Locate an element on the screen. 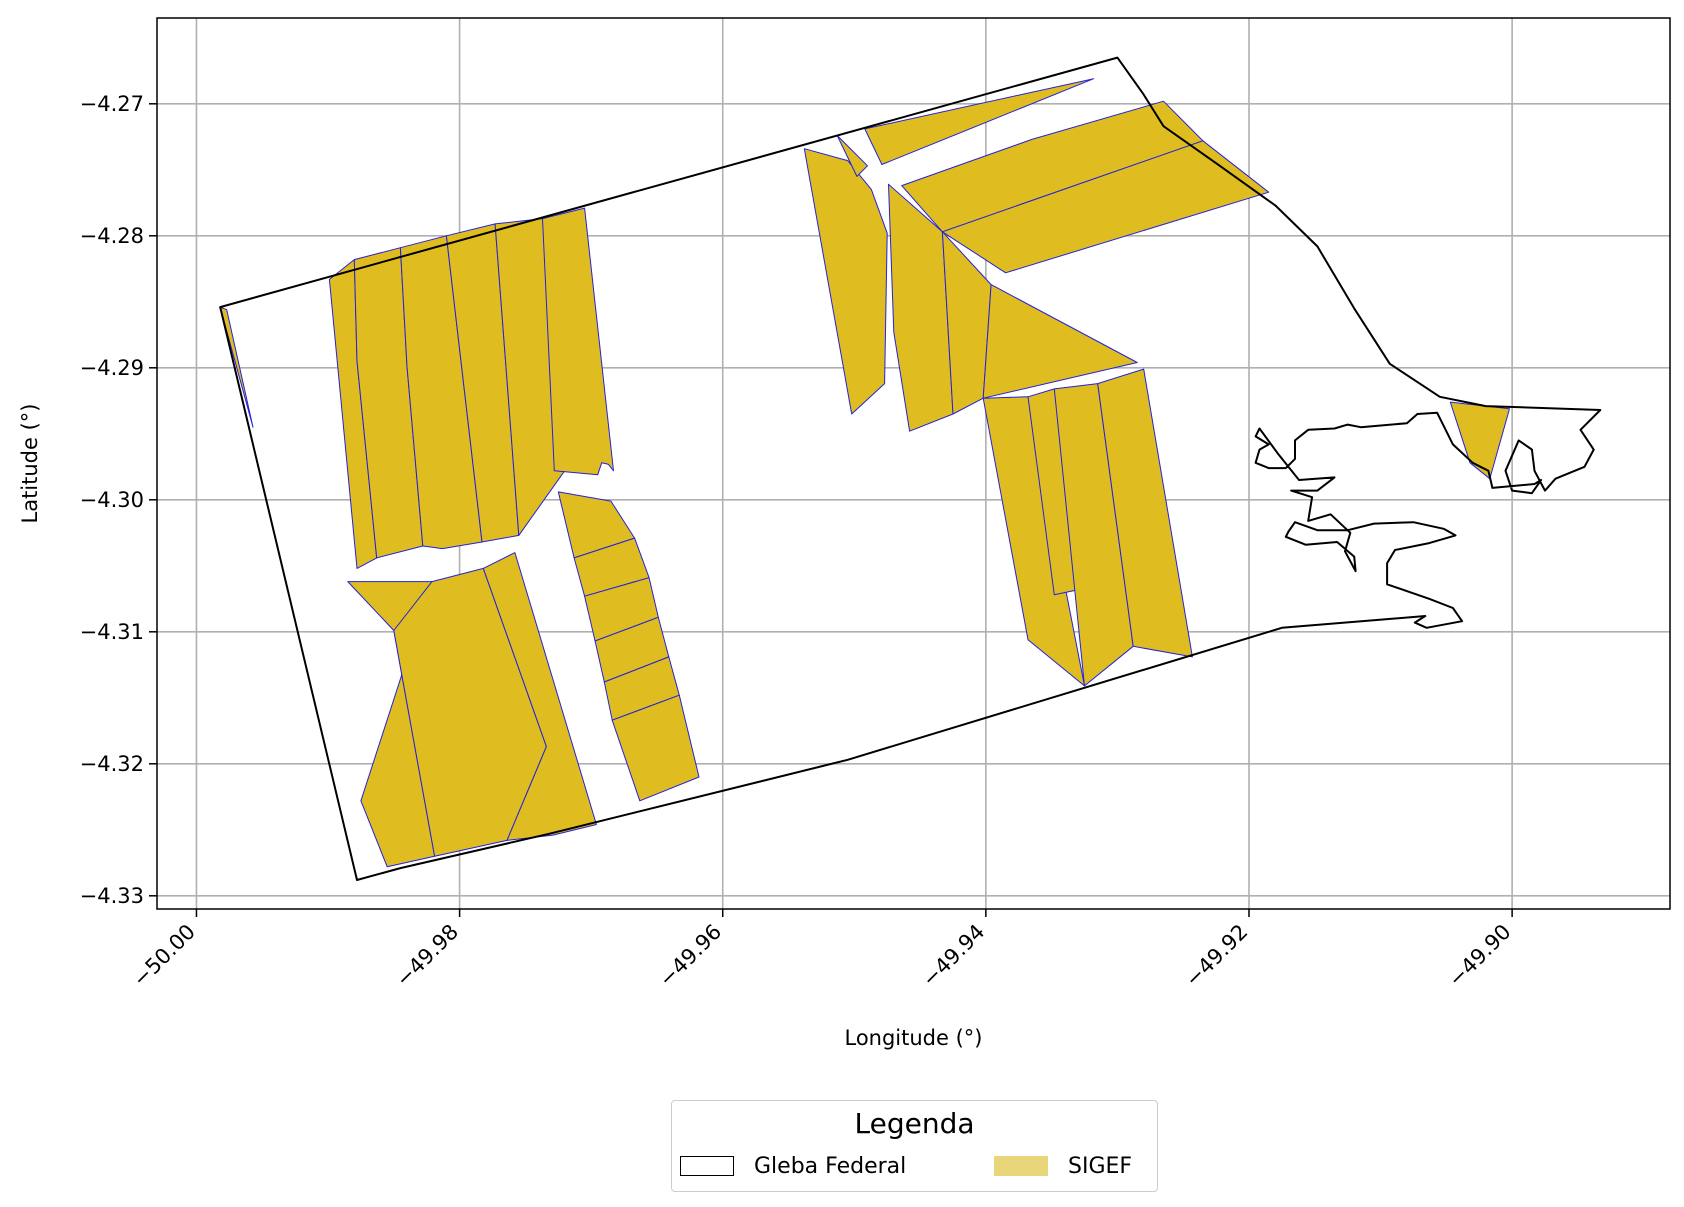 The width and height of the screenshot is (1684, 1207). x-tick-label: −49.96 is located at coordinates (690, 956).